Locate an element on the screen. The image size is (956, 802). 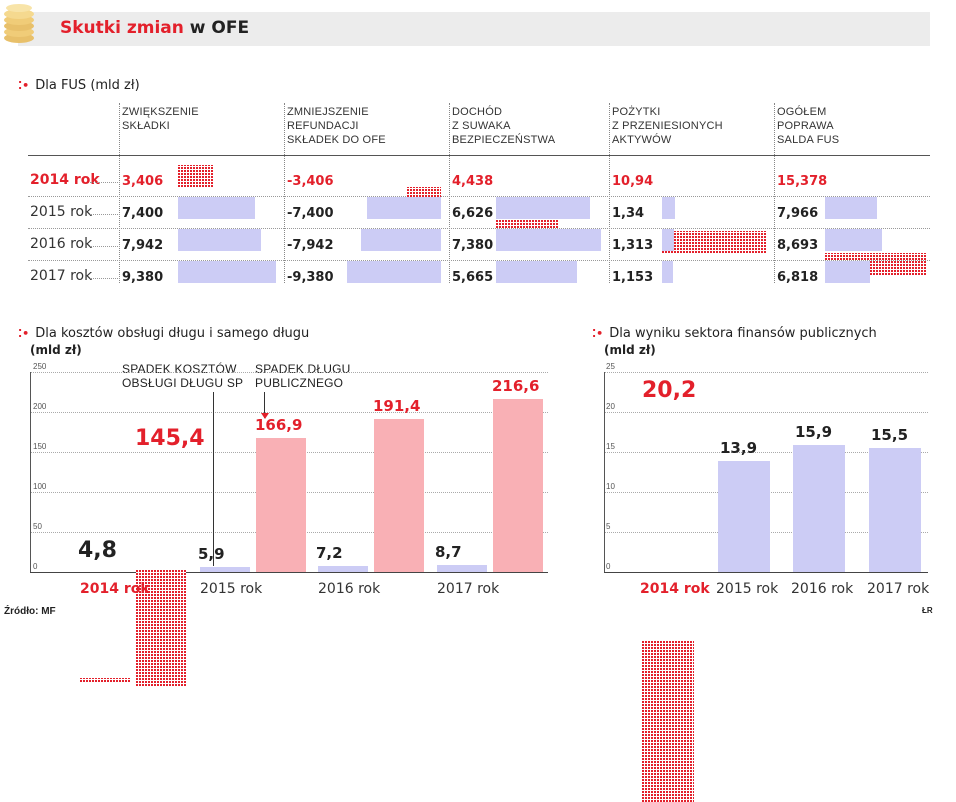
fus-cell-value: 10,94 is located at coordinates (633, 181).